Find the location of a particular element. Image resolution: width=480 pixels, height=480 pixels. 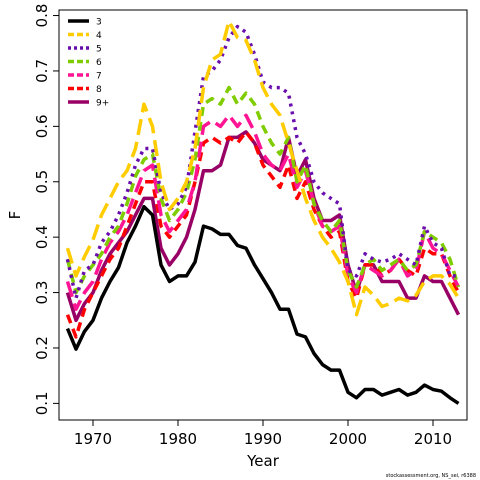

legend-label: 8 is located at coordinates (99, 90).